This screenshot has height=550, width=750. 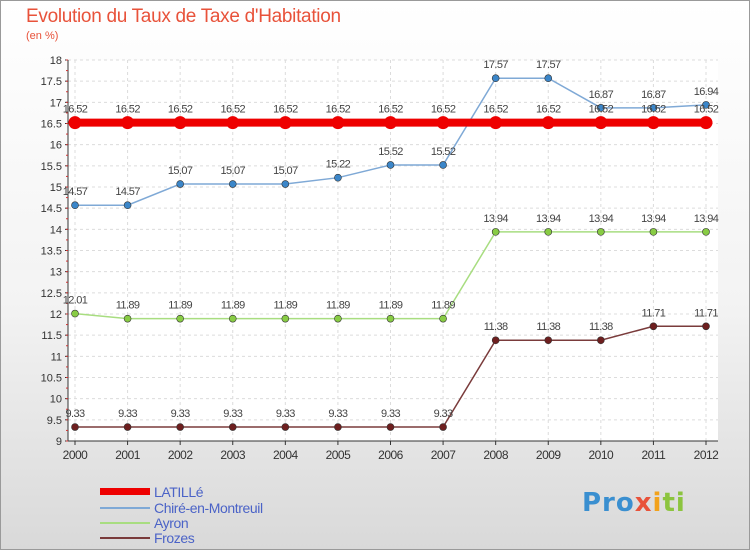 I want to click on y-tick-label: 17, so click(x=56, y=103).